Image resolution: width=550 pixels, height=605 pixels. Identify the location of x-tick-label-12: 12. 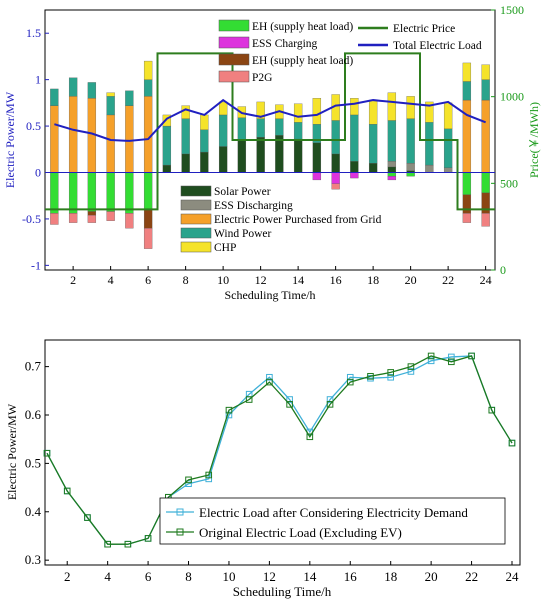
(261, 280).